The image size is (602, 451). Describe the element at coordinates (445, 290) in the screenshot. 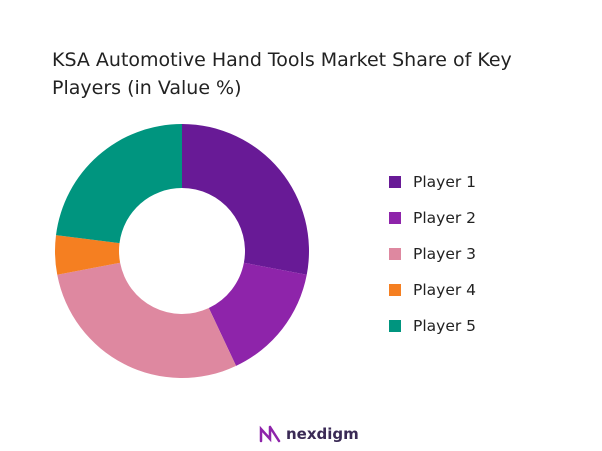

I see `legend-label: Player 4` at that location.